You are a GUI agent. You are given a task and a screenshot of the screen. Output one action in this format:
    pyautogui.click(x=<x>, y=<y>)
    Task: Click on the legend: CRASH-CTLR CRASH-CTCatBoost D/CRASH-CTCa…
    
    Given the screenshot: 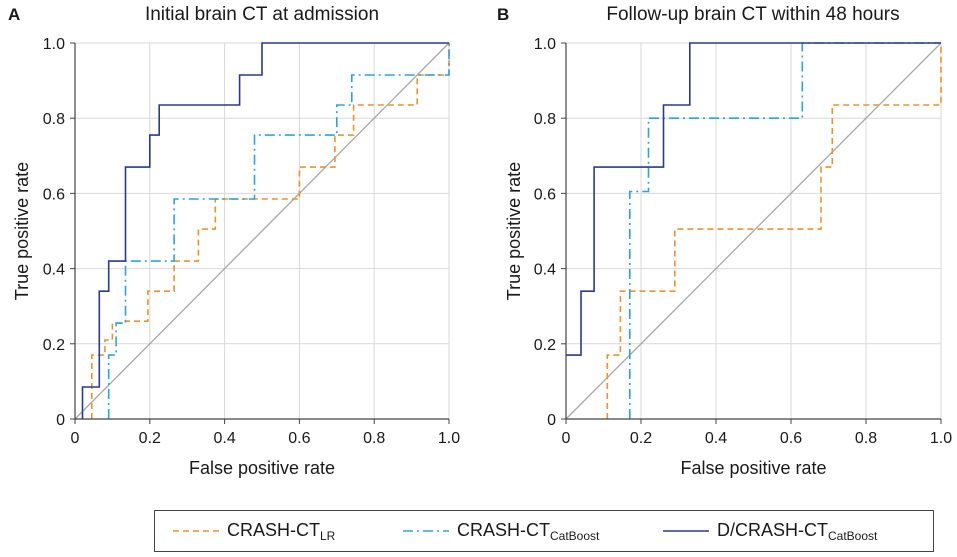 What is the action you would take?
    pyautogui.click(x=544, y=531)
    